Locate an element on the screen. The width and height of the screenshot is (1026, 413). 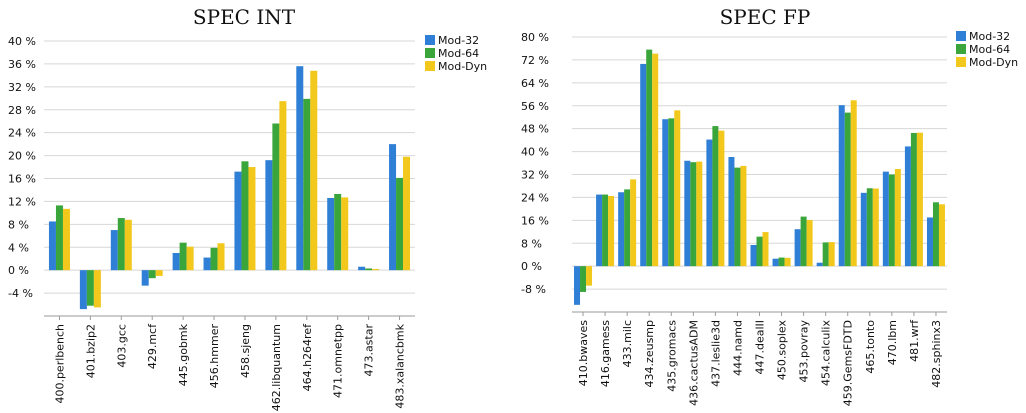
fp-bar-group-434-zeusmp is located at coordinates (649, 158).